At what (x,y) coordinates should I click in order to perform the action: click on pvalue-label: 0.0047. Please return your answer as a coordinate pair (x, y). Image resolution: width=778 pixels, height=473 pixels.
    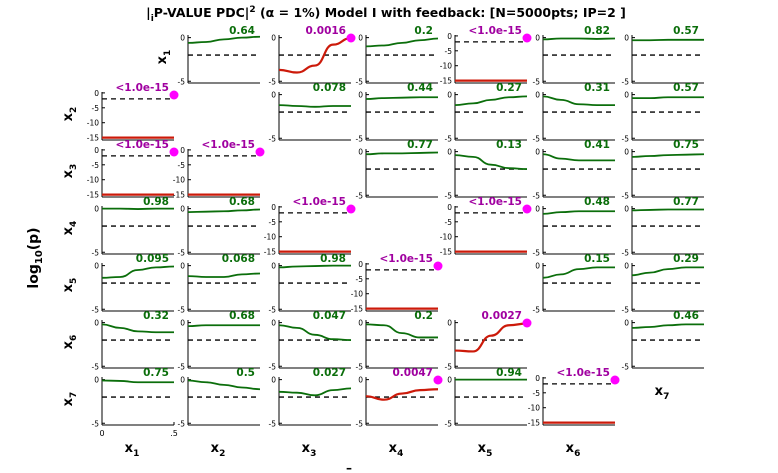
    Looking at the image, I should click on (412, 373).